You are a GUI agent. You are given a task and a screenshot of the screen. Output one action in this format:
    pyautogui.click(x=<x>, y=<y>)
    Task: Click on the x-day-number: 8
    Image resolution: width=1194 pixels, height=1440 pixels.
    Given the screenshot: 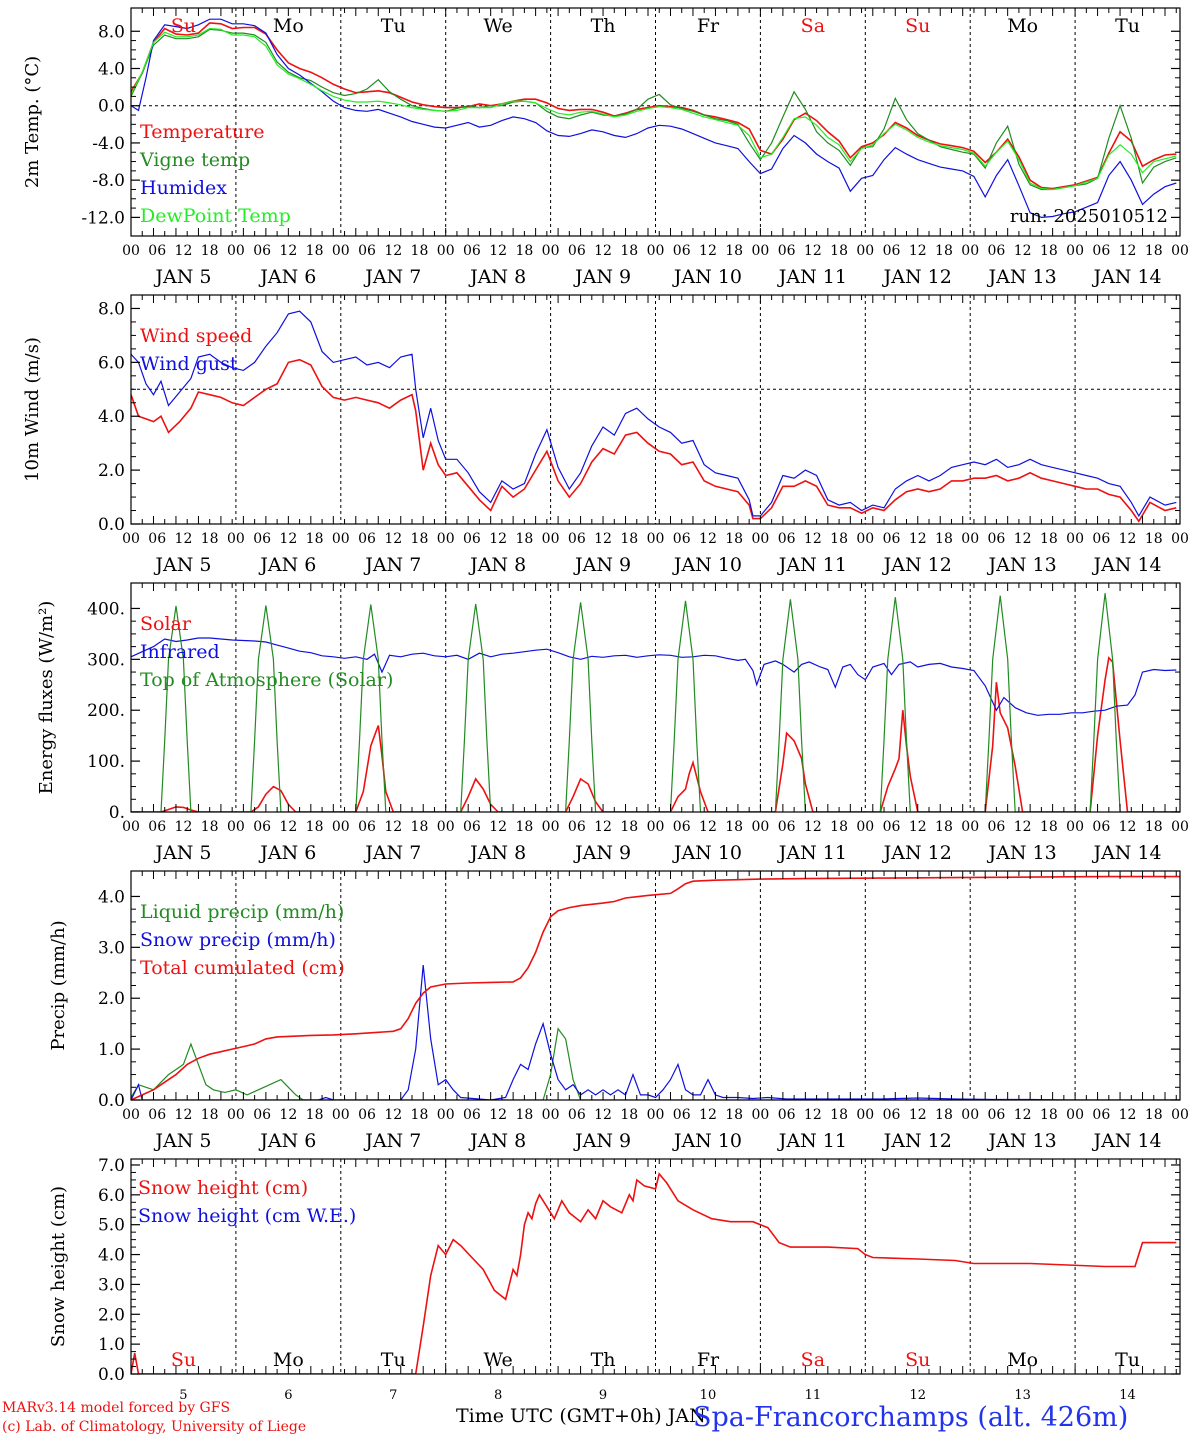 What is the action you would take?
    pyautogui.click(x=498, y=1395)
    